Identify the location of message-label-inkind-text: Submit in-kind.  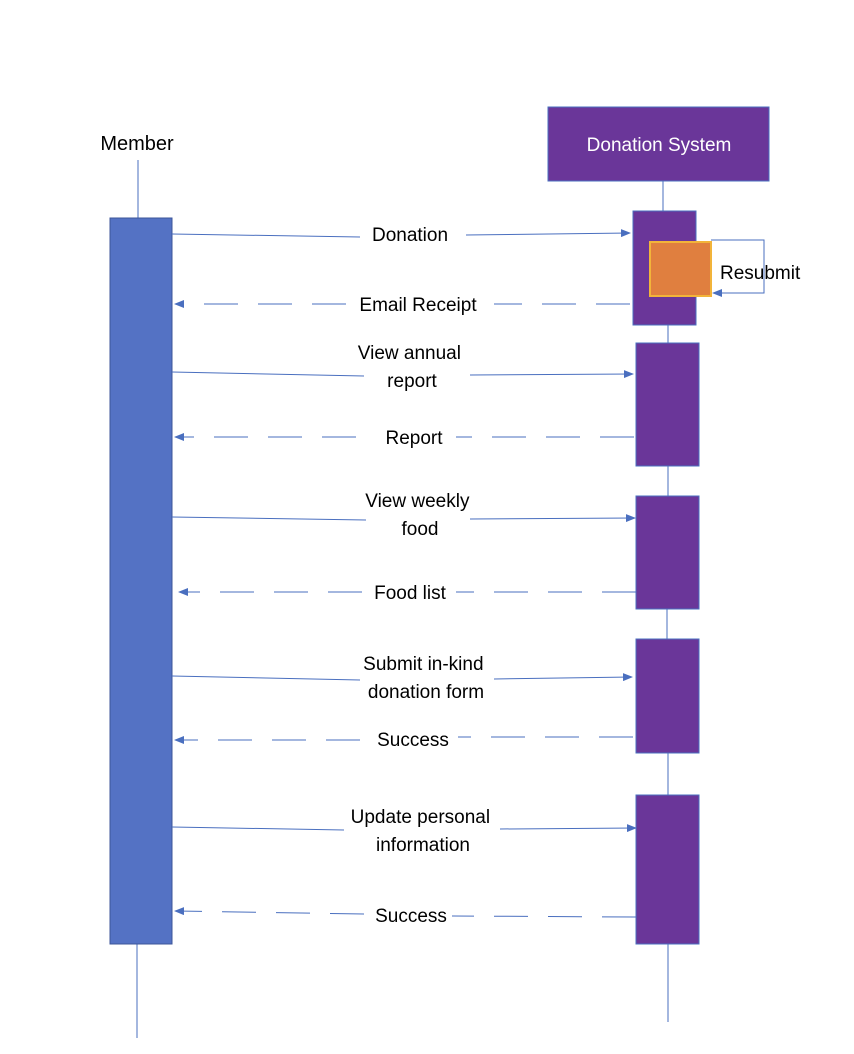
(423, 664).